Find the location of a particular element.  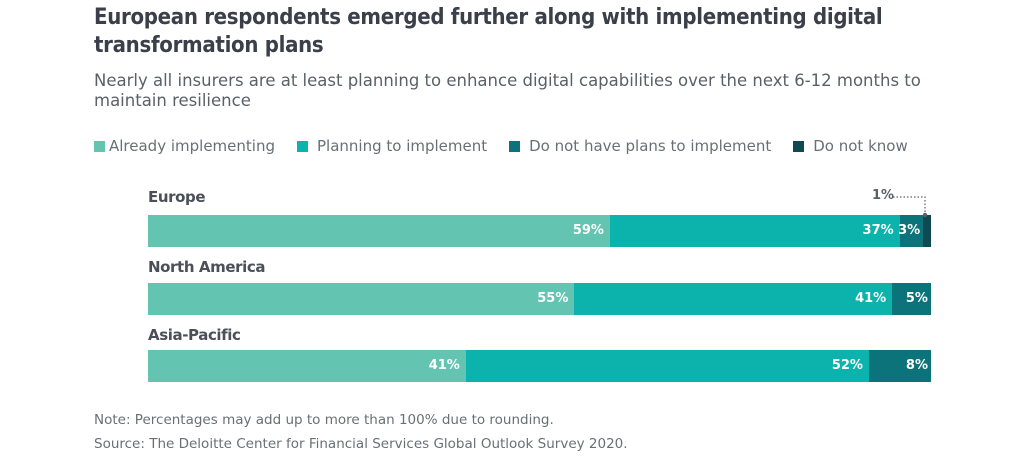

data-label: 37% is located at coordinates (878, 230).